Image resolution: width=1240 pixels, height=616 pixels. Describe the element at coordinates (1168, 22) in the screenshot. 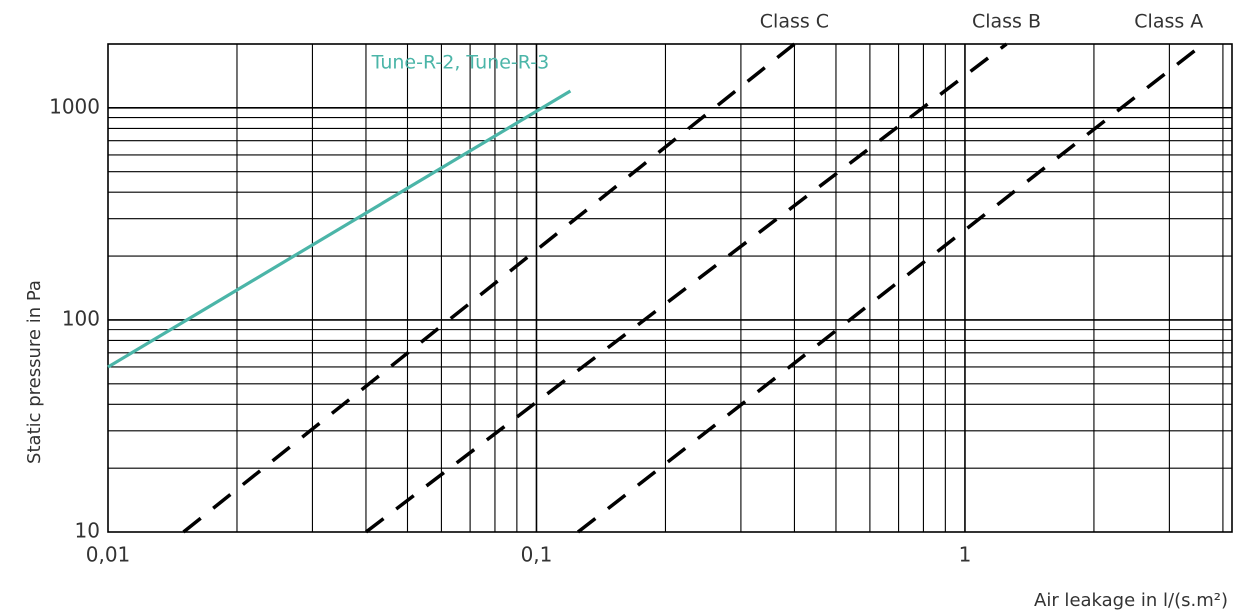

I see `series-label-class-a: Class A` at that location.